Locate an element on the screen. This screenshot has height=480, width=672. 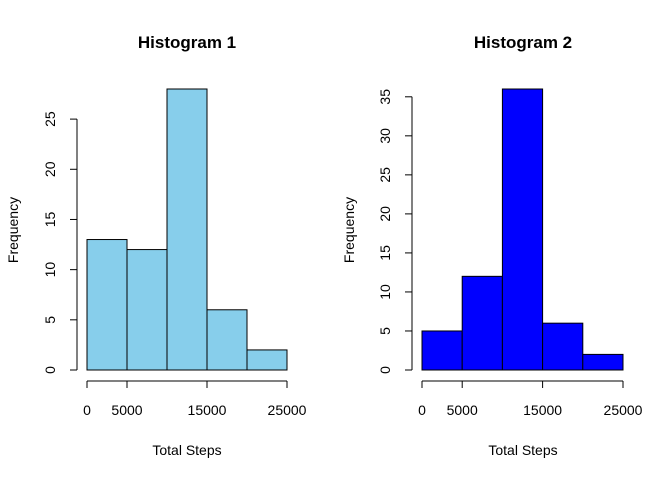
histogram-2-y-tick-label: 20 is located at coordinates (385, 214).